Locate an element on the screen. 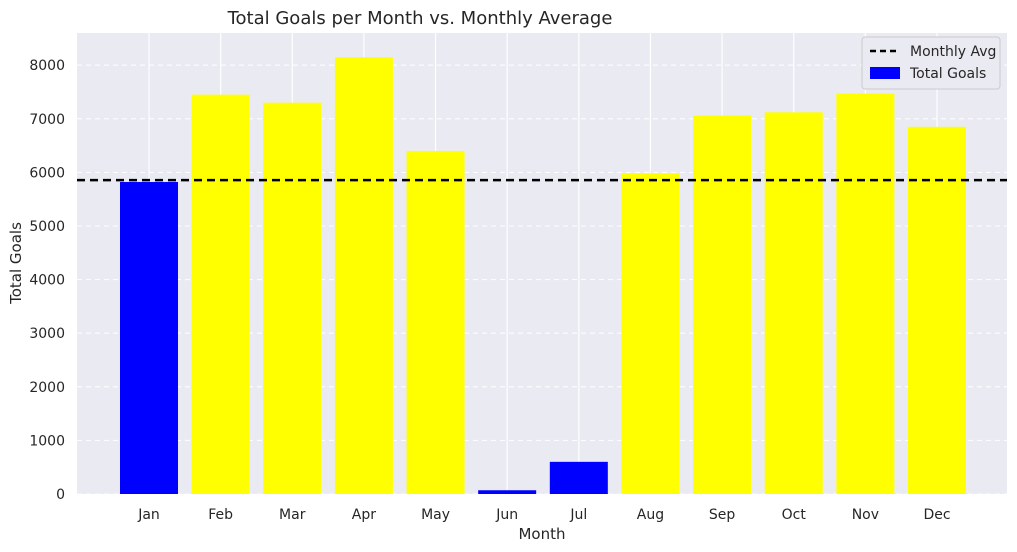 The image size is (1017, 552). y-tick-label: 5000 is located at coordinates (47, 227).